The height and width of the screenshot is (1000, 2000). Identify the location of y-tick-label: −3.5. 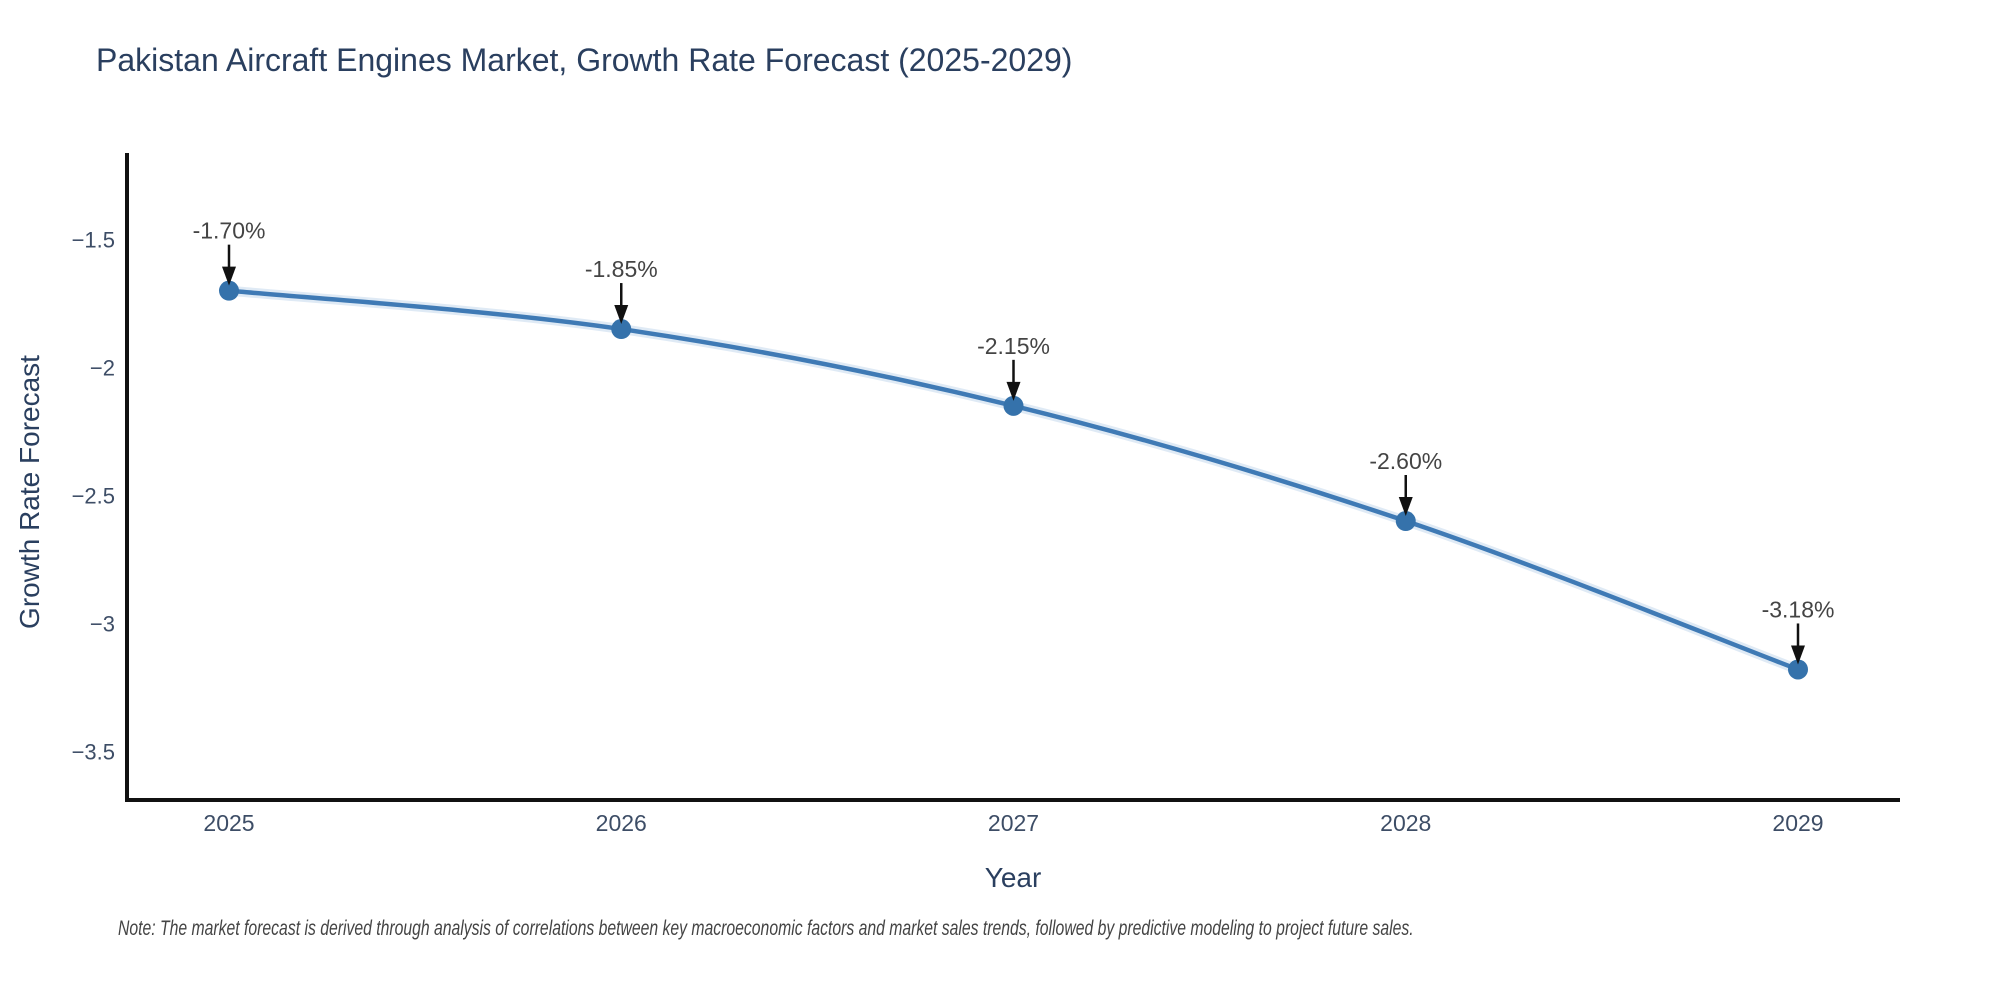
(93, 751).